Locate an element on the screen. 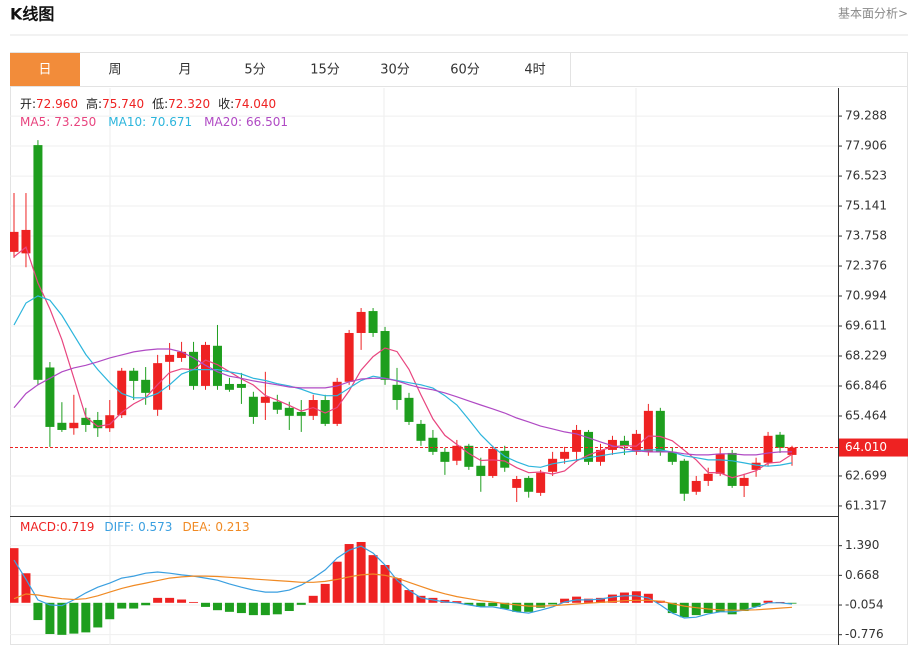 This screenshot has height=649, width=915. y-tick-label: 69.611 is located at coordinates (866, 326).